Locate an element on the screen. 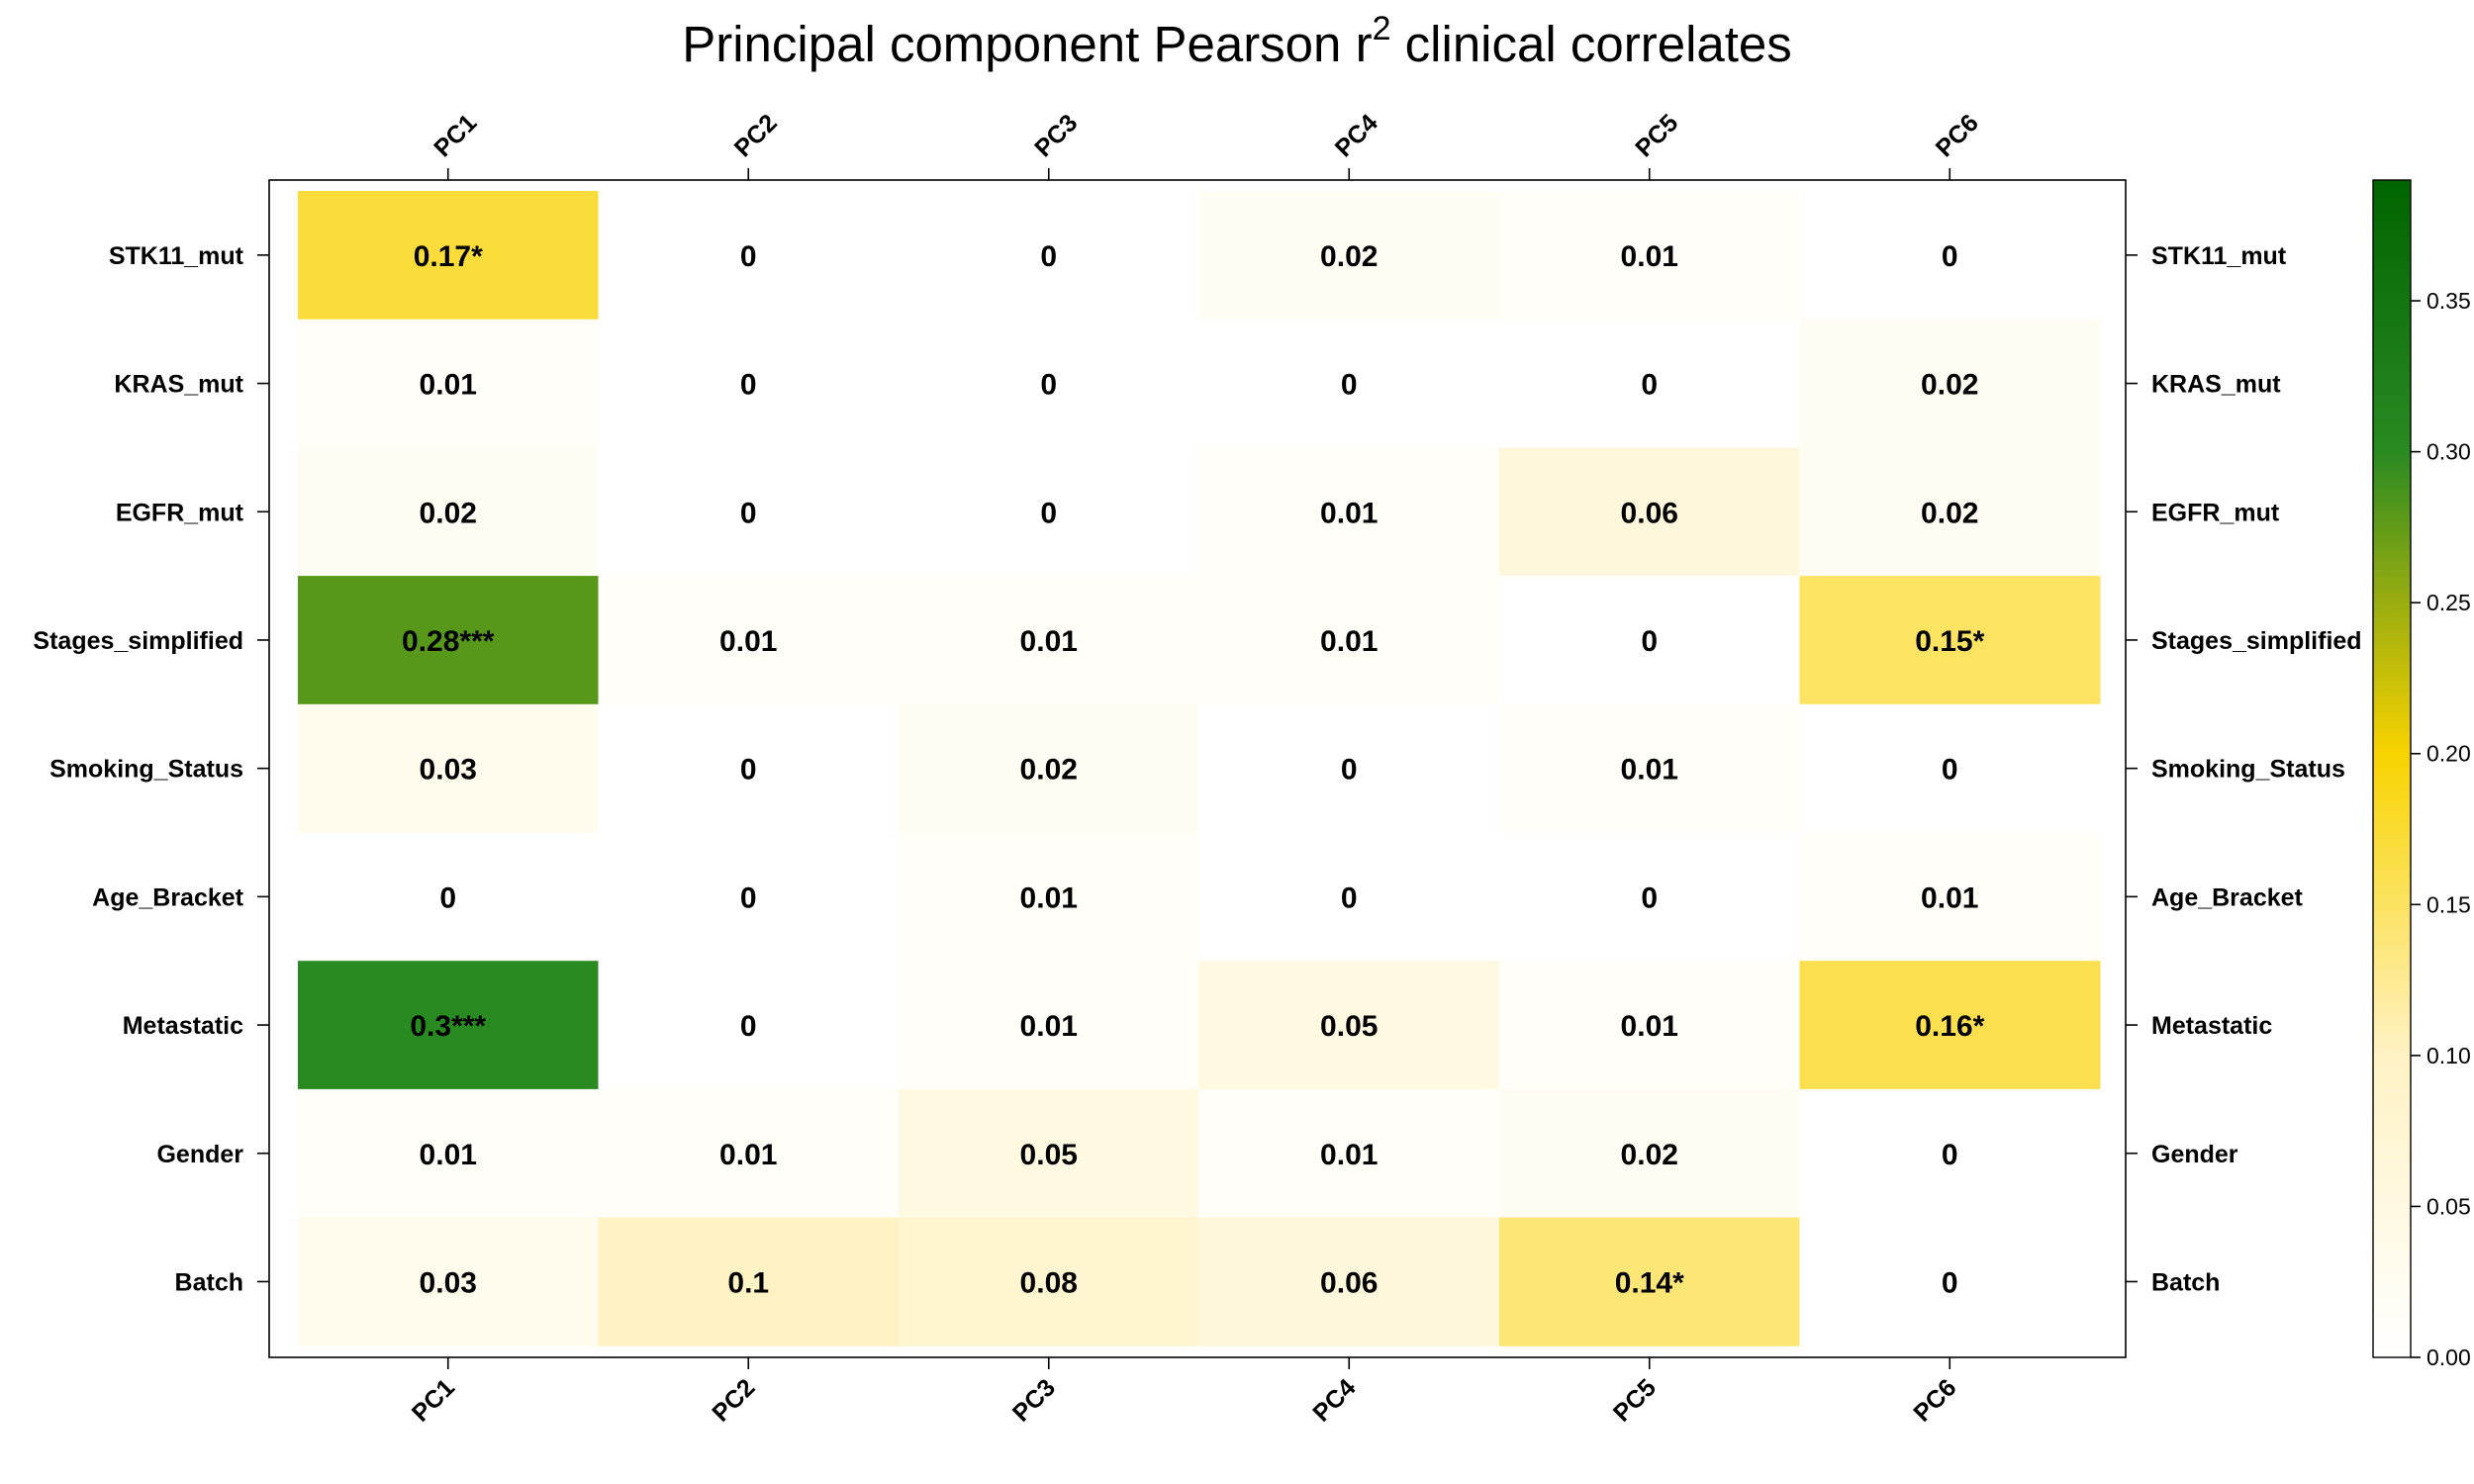 The image size is (2474, 1484). cell-value-label: 0.28*** is located at coordinates (449, 641).